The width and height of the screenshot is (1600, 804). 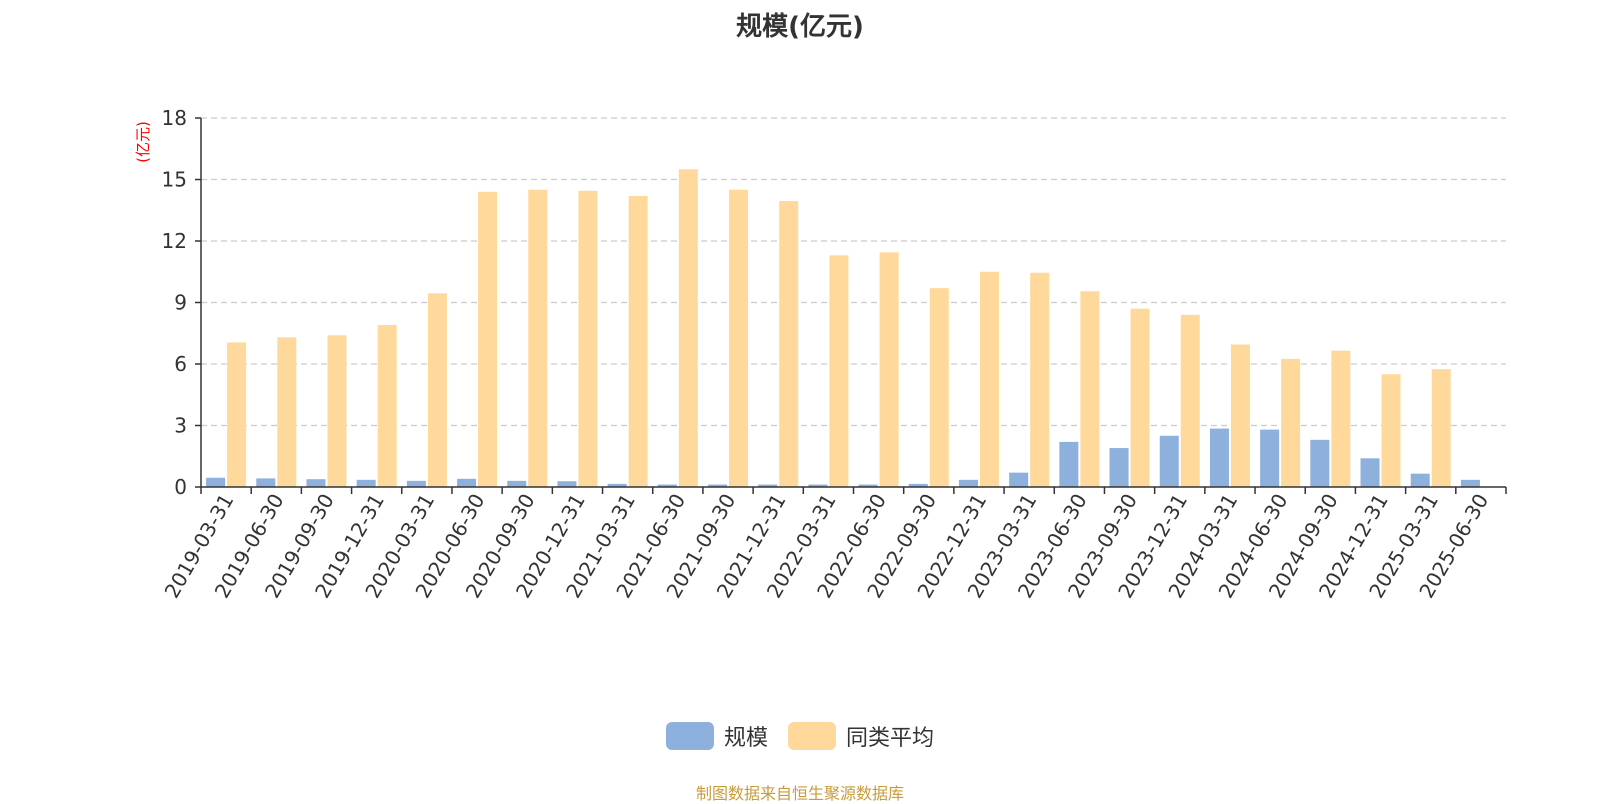 I want to click on y-tick-label: 6, so click(x=180, y=364).